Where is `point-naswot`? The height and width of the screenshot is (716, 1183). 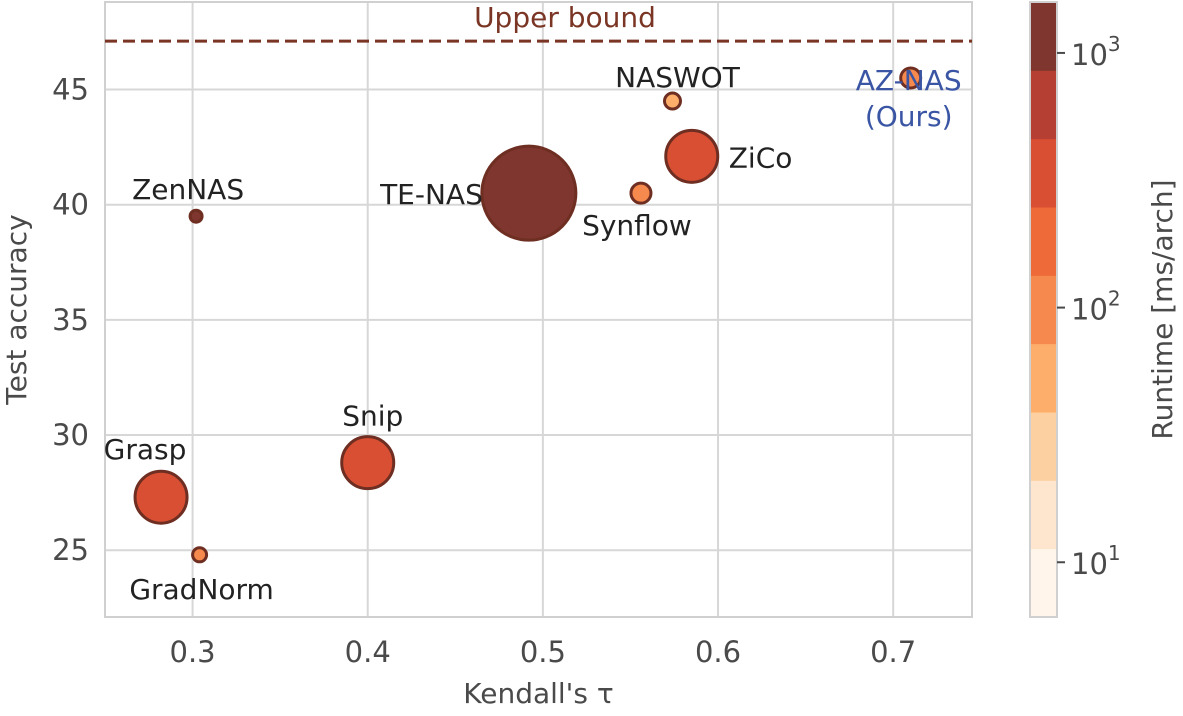
point-naswot is located at coordinates (672, 101).